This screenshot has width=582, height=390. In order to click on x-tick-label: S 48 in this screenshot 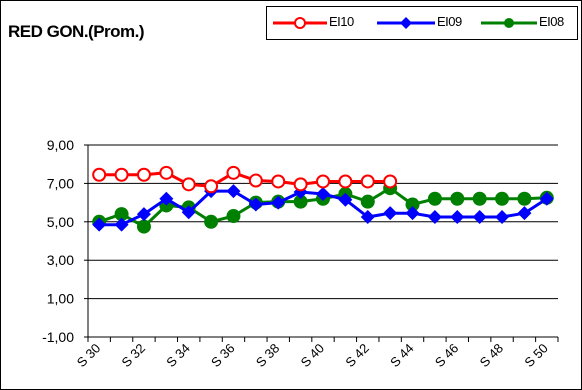, I will do `click(492, 356)`.